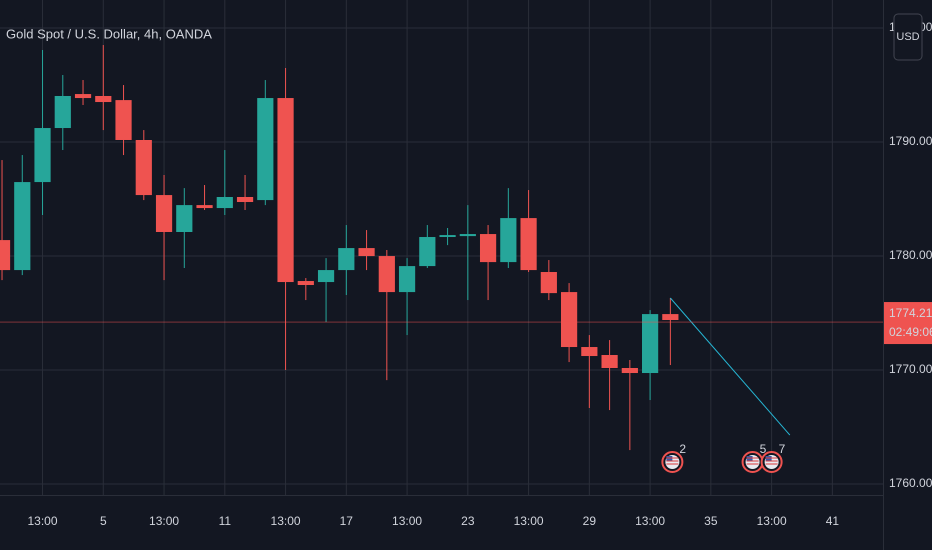 This screenshot has width=932, height=550. What do you see at coordinates (833, 521) in the screenshot?
I see `x-tick-label: 41` at bounding box center [833, 521].